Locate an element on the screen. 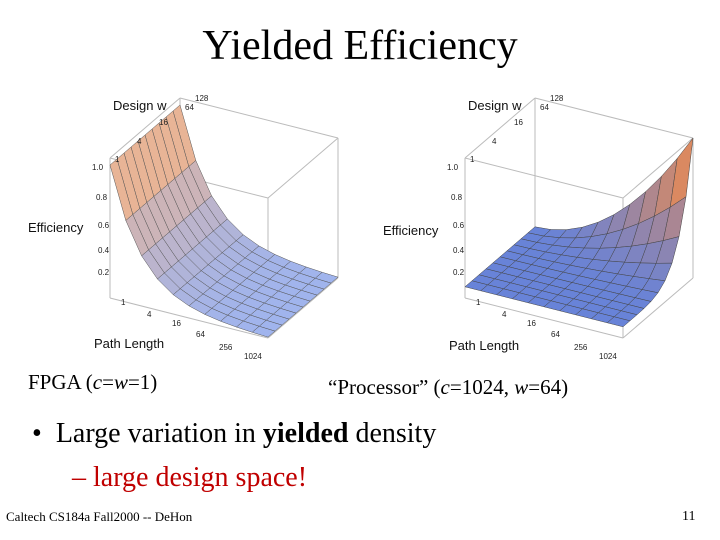 This screenshot has height=540, width=720. caption-text: “Processor” ( is located at coordinates (384, 387).